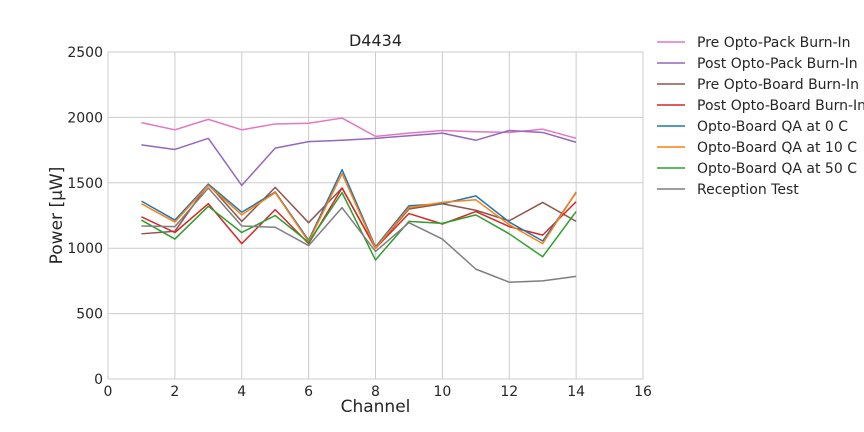 The image size is (864, 432). I want to click on legend-label: Opto-Board QA at 0 C, so click(772, 127).